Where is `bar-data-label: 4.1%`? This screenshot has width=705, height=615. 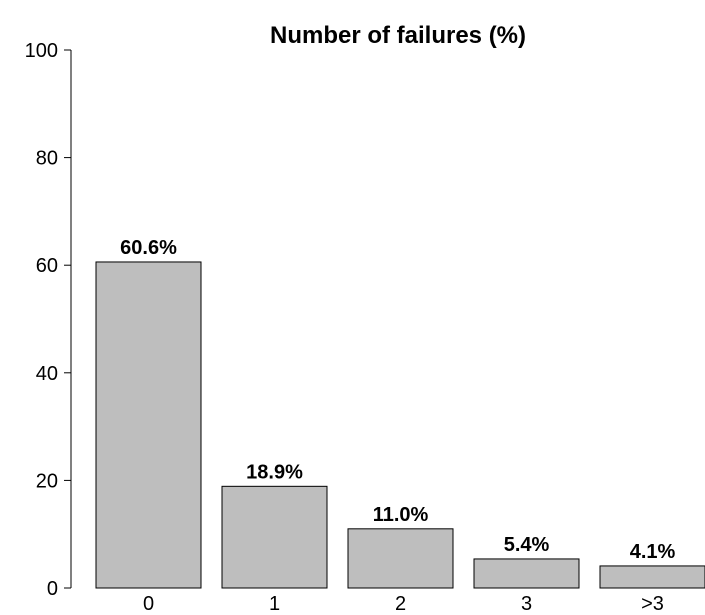
bar-data-label: 4.1% is located at coordinates (653, 552).